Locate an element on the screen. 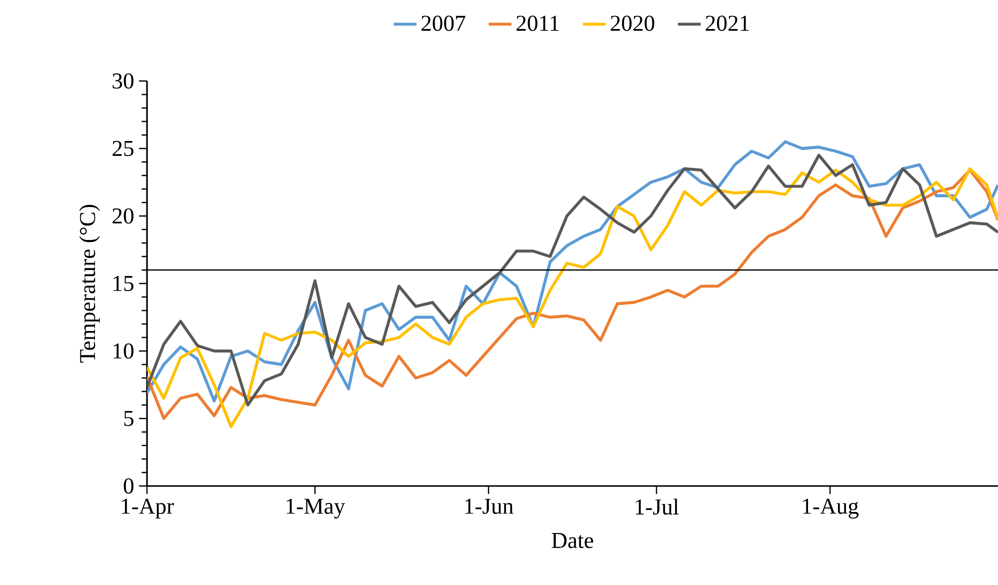  y-tick-label: 15 is located at coordinates (124, 284).